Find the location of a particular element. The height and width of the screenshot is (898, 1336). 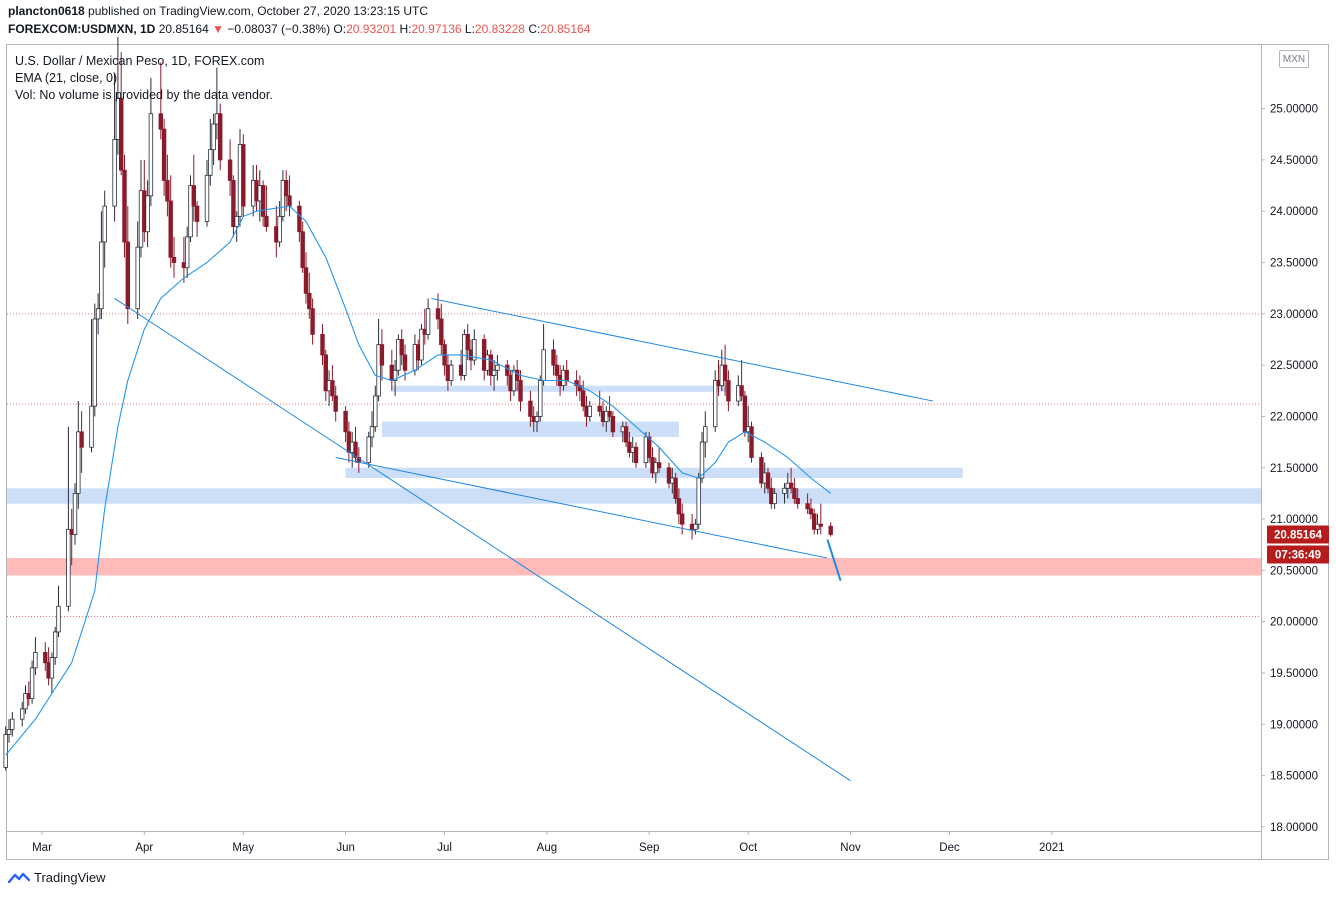

countdown-badge is located at coordinates (1298, 554).